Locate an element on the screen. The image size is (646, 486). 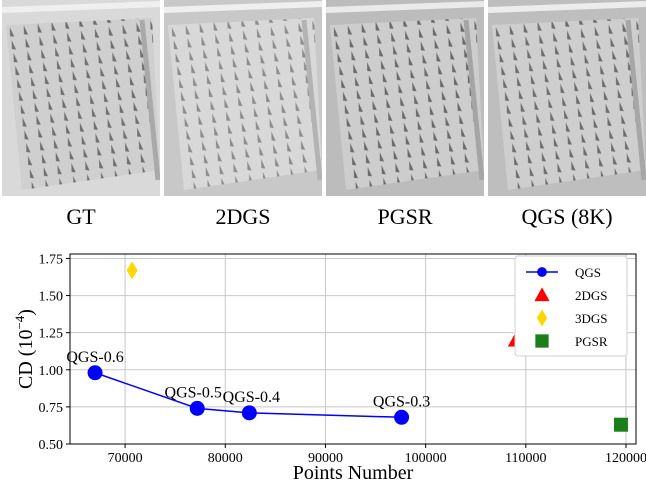
y-axis-ticks: 0.50 0.75 1.00 1.25 1.50 1.75 is located at coordinates (54, 352).